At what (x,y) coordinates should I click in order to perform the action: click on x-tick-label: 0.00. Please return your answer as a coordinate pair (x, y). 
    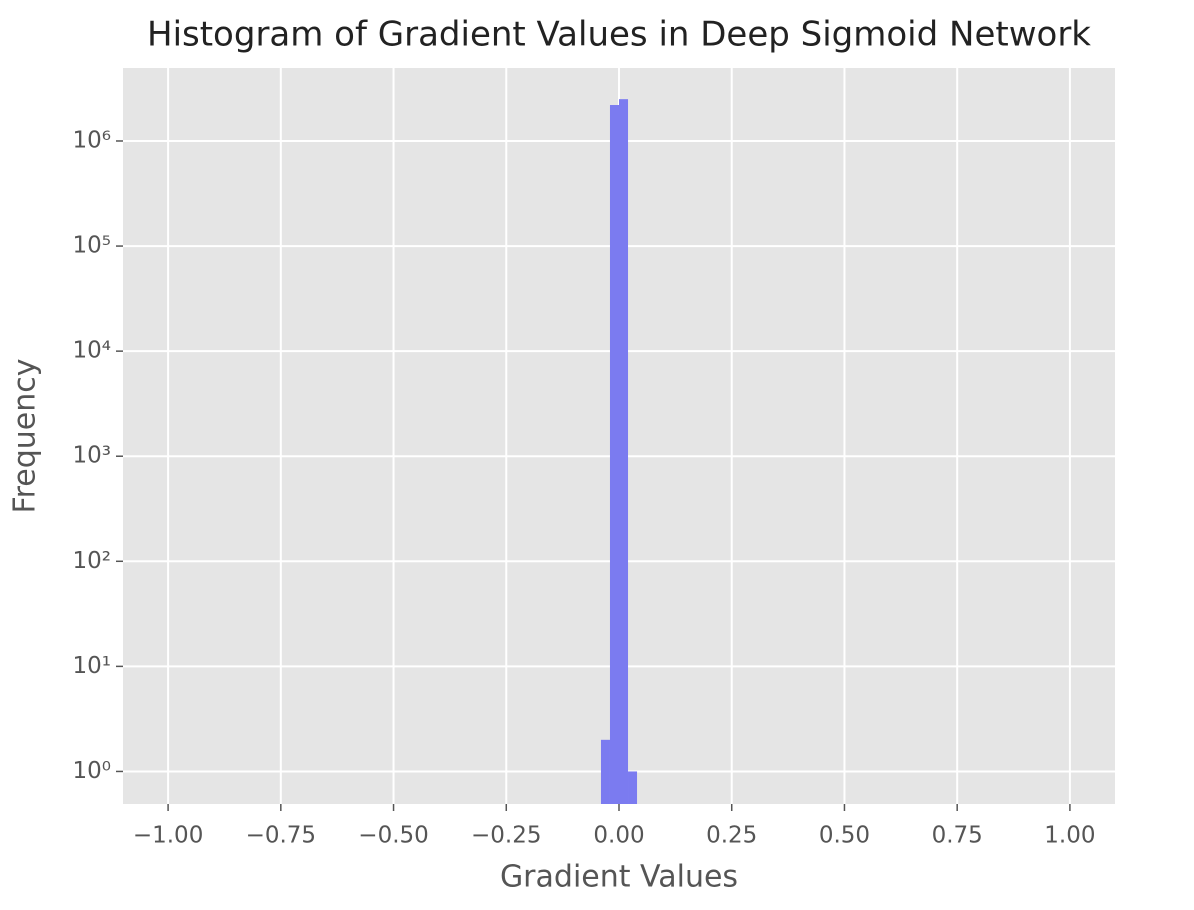
    Looking at the image, I should click on (618, 836).